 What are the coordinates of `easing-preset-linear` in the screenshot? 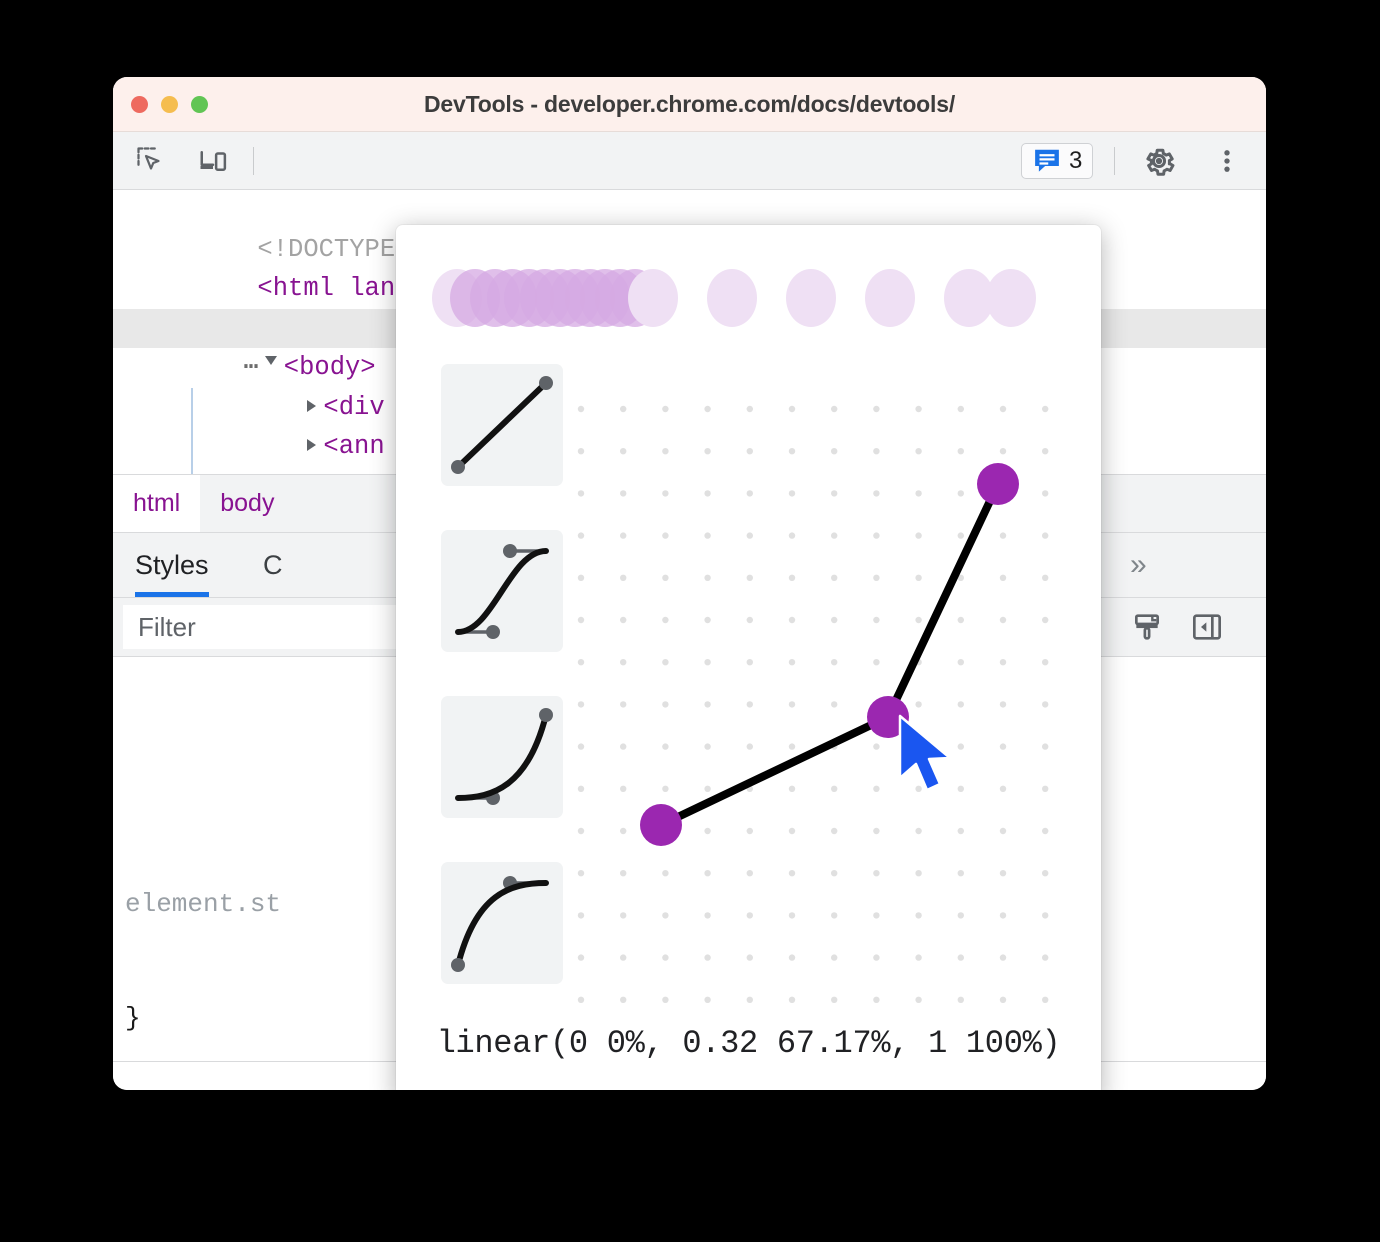 It's located at (502, 425).